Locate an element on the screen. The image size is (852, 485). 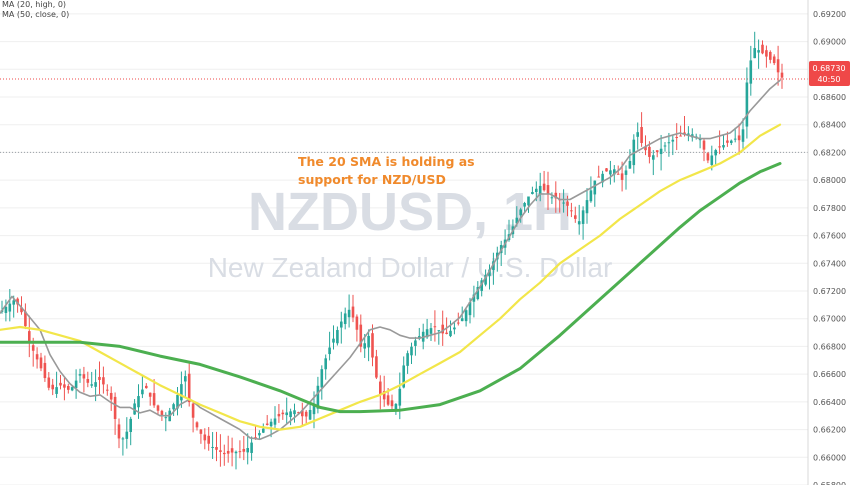
legend-ma20: MA (20, high, 0) is located at coordinates (34, 4).